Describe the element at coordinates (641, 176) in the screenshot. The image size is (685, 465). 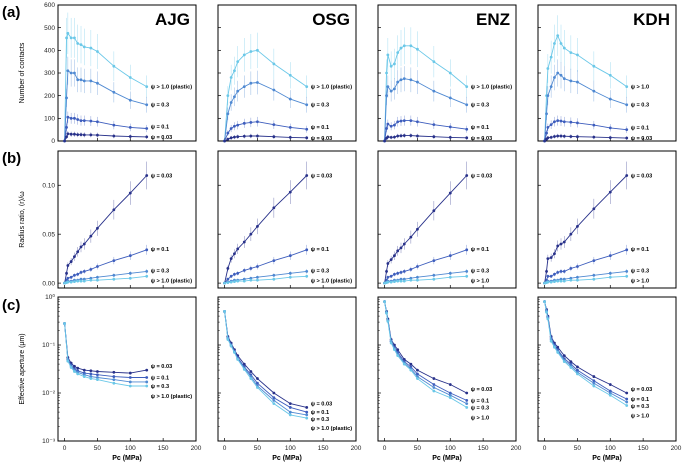
I see `series-label: ψ = 0.03` at that location.